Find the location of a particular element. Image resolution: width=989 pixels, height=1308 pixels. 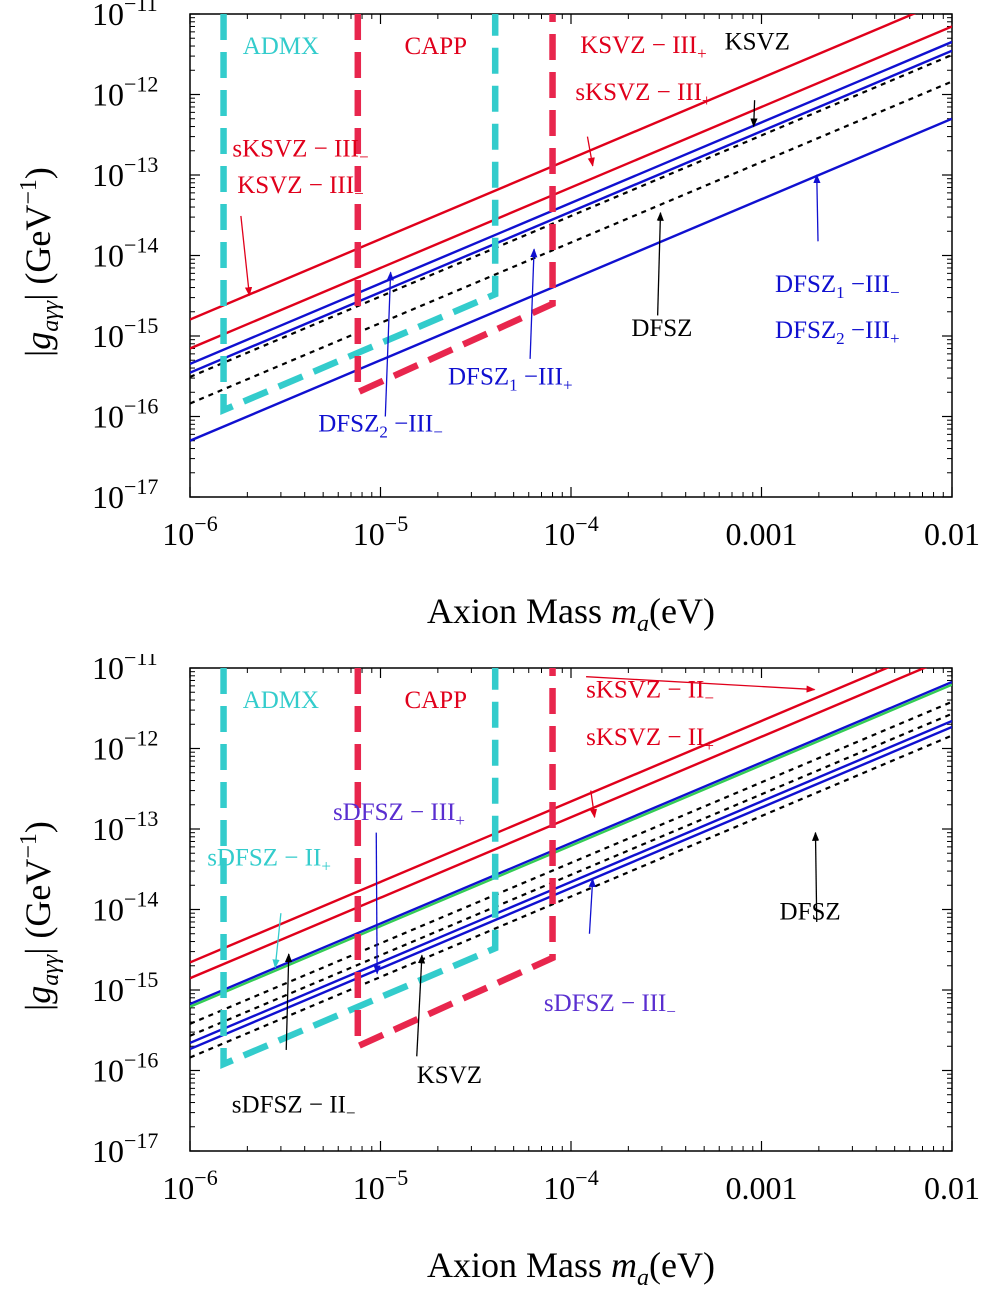

annotation-label: sDFSZ − III+ is located at coordinates (399, 814).